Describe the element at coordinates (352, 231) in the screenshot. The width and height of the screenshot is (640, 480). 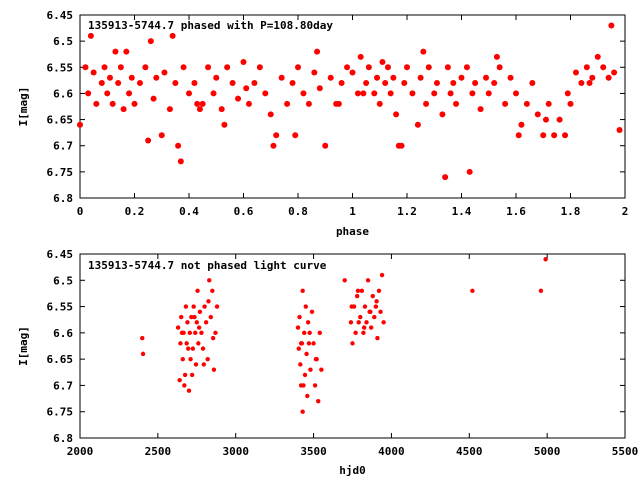
I see `p0-x-axis-label: phase` at that location.